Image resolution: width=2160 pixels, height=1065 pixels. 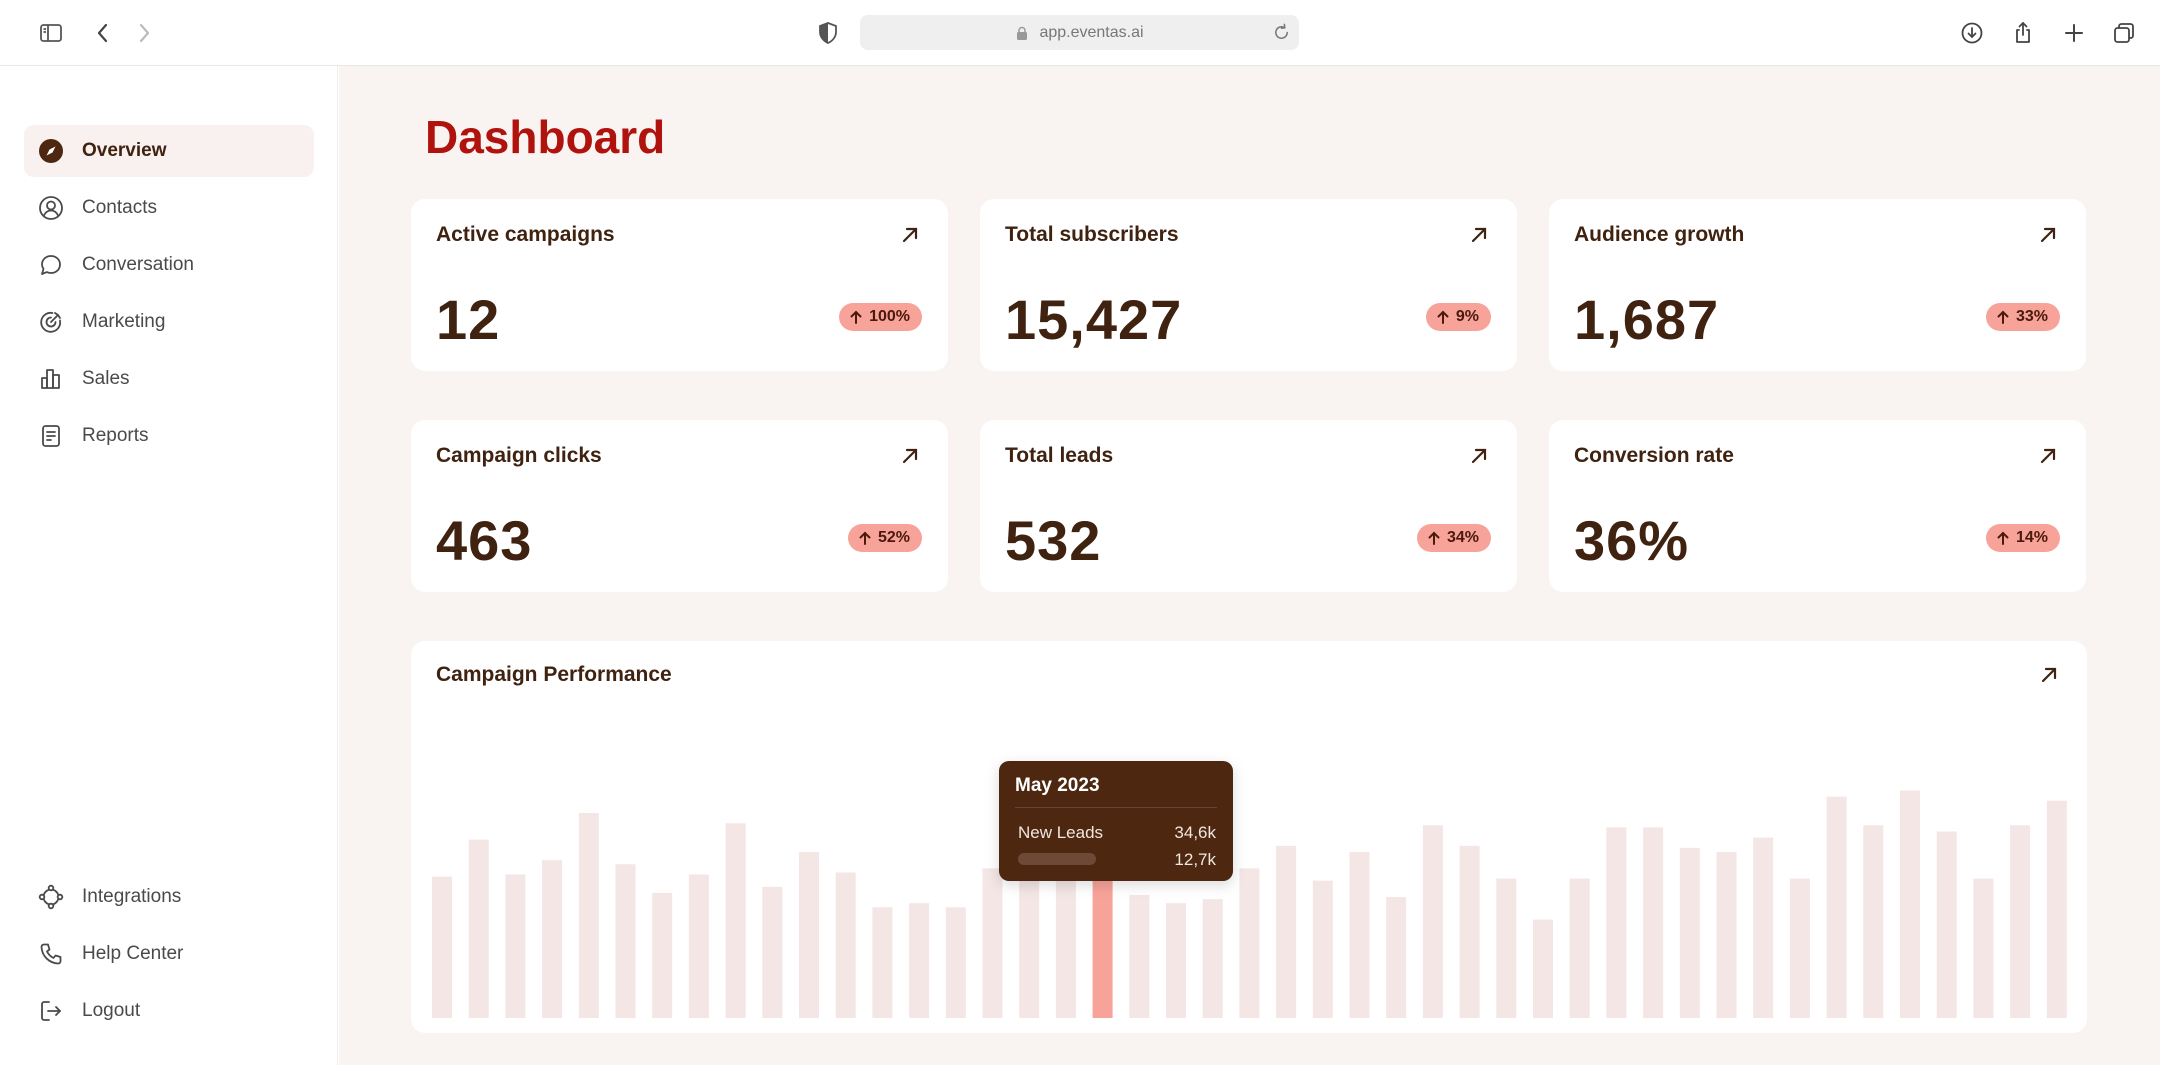 What do you see at coordinates (1972, 33) in the screenshot?
I see `download-icon` at bounding box center [1972, 33].